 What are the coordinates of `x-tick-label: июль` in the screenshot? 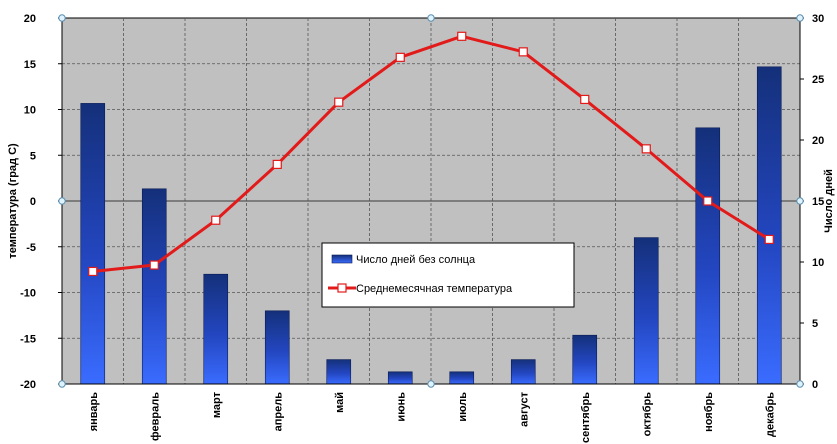 It's located at (463, 407).